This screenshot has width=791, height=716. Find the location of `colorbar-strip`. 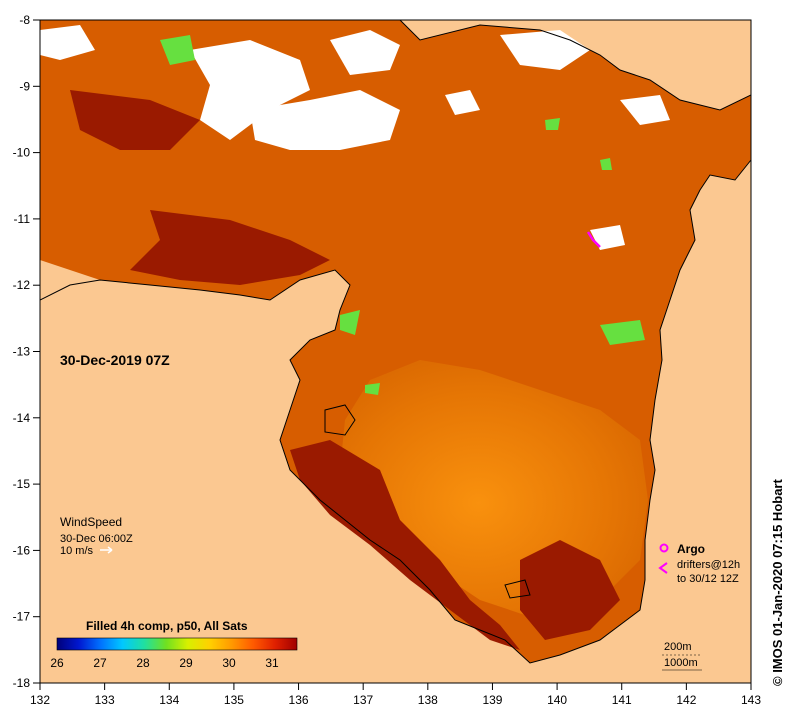

colorbar-strip is located at coordinates (177, 644).